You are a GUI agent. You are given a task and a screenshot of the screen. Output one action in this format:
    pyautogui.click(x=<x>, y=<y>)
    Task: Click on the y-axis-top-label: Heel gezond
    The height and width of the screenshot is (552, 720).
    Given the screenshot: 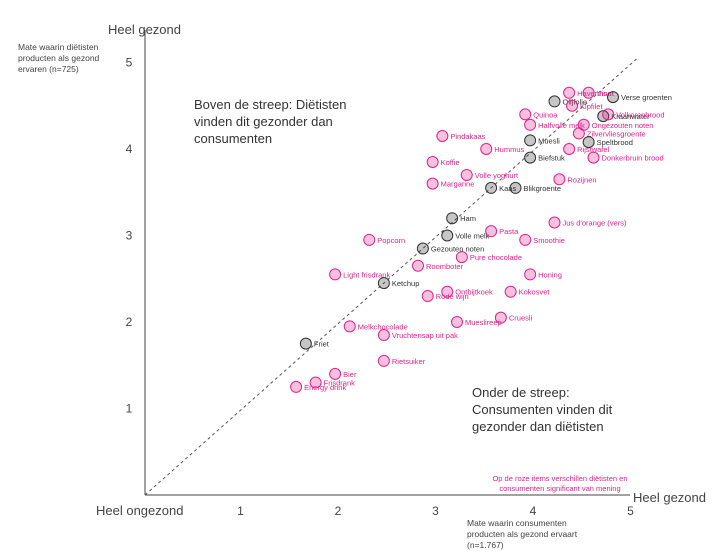 What is the action you would take?
    pyautogui.click(x=144, y=29)
    